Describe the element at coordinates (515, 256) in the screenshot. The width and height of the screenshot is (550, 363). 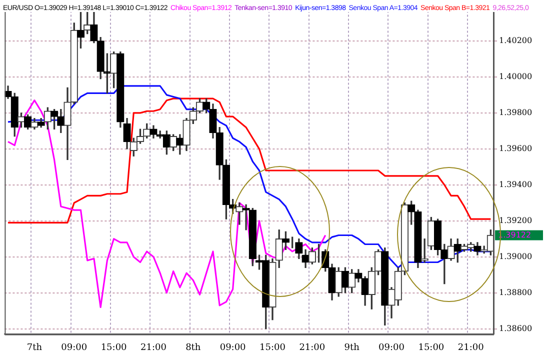
I see `y-tick-label: 1.39000` at that location.